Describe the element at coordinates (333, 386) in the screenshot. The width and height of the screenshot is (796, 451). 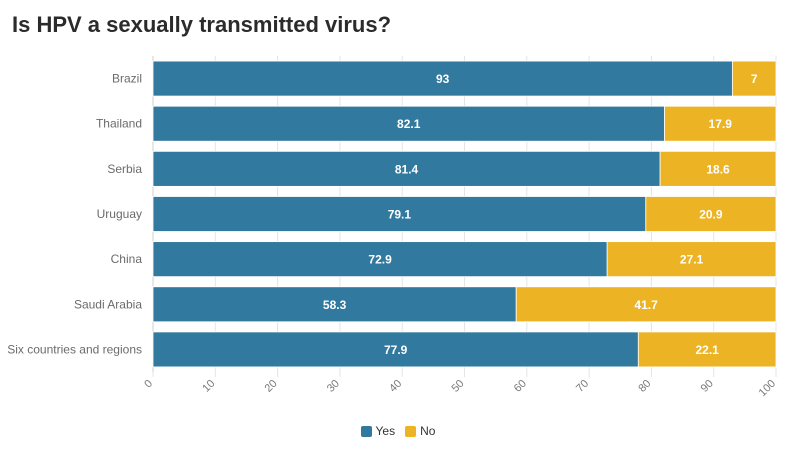
I see `x-tick-label: 30` at that location.